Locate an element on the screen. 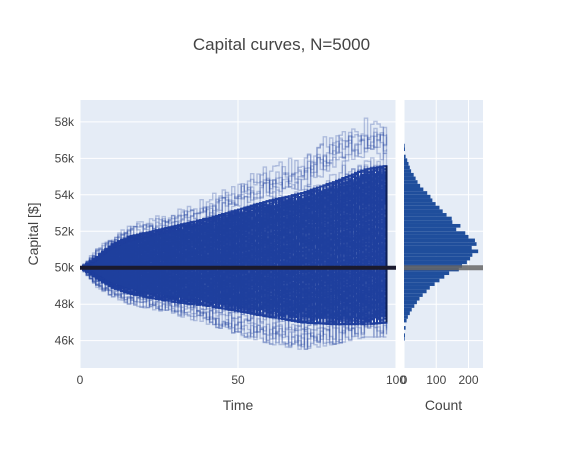 The image size is (563, 450). histogram-bars is located at coordinates (441, 242).